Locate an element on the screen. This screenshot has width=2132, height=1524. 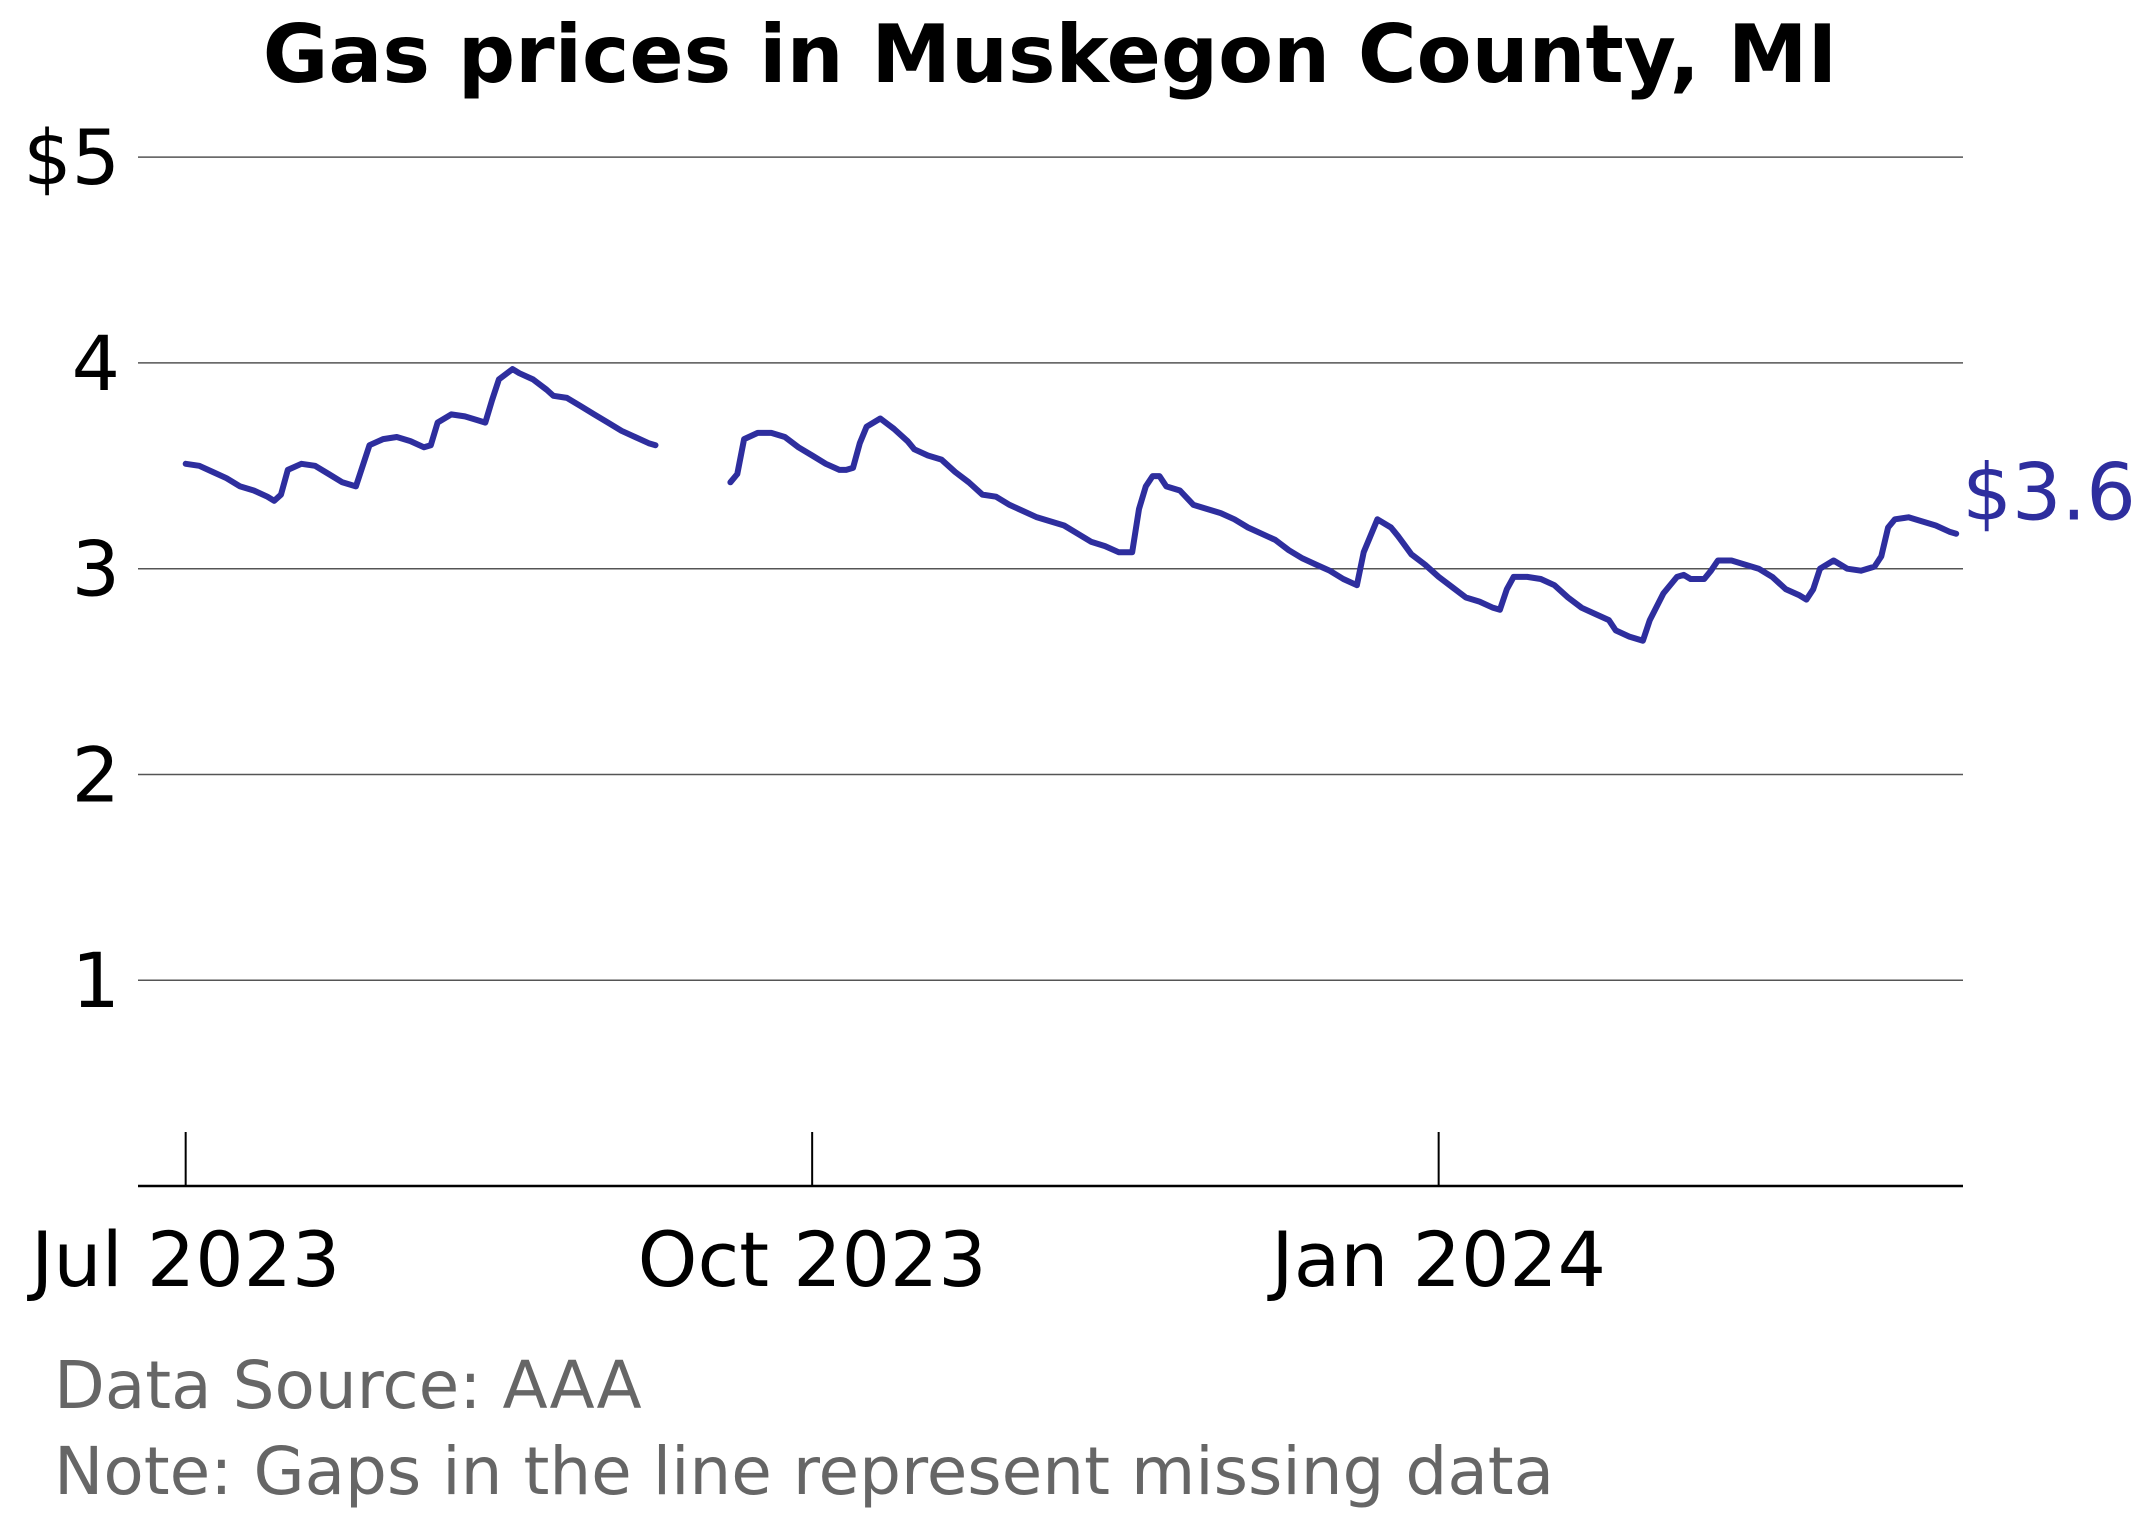
y-tick-label-3: 3 is located at coordinates (96, 569).